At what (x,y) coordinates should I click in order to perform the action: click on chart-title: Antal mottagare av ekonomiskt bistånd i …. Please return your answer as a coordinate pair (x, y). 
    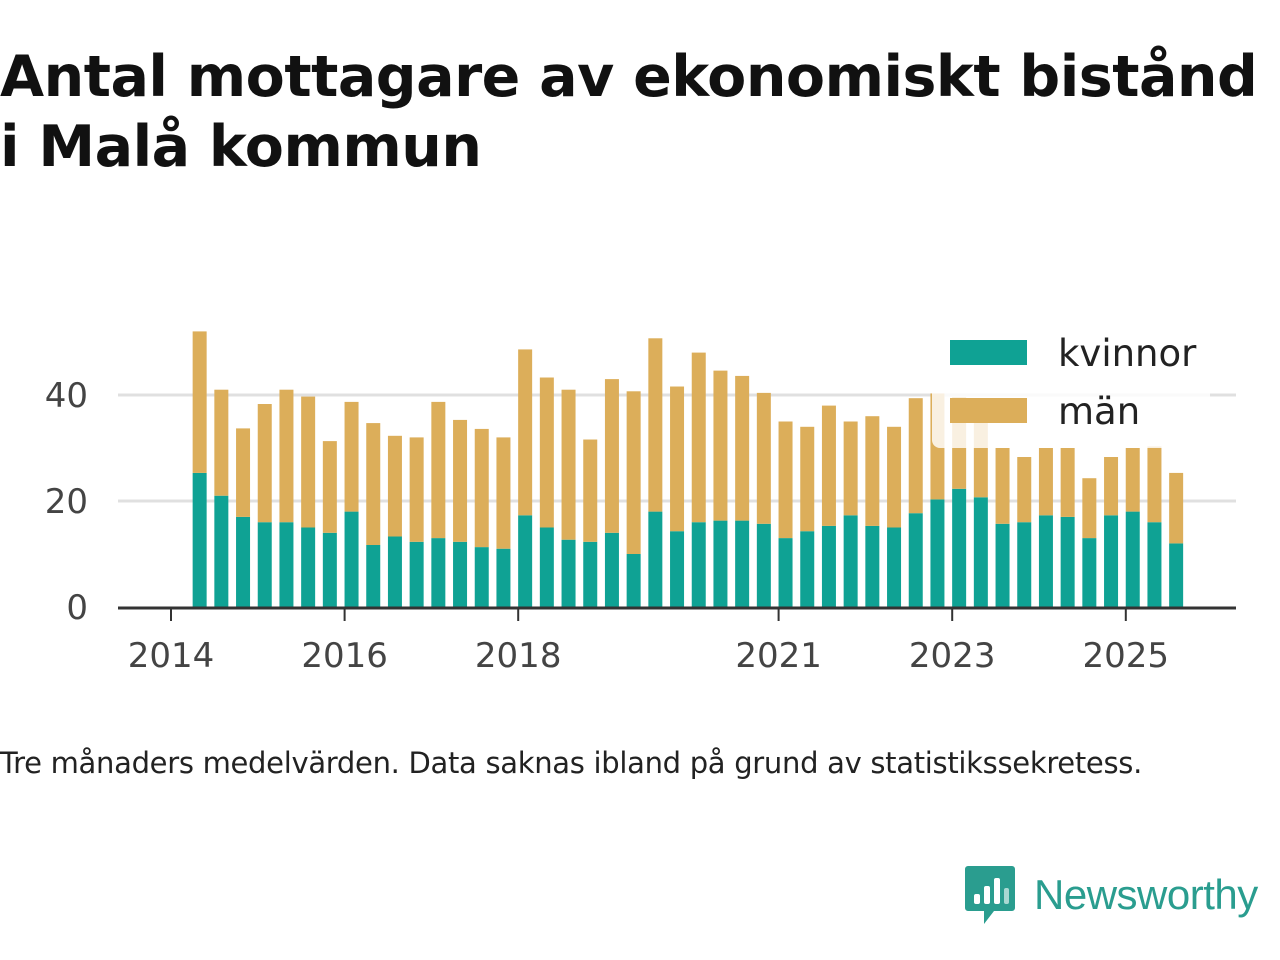
    Looking at the image, I should click on (629, 112).